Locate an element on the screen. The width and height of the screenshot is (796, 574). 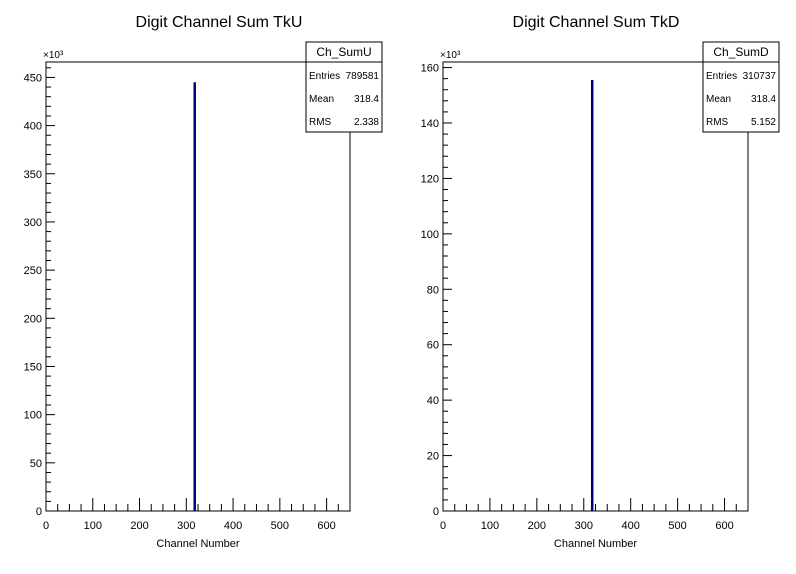
y-tick-label: 200 is located at coordinates (33, 319).